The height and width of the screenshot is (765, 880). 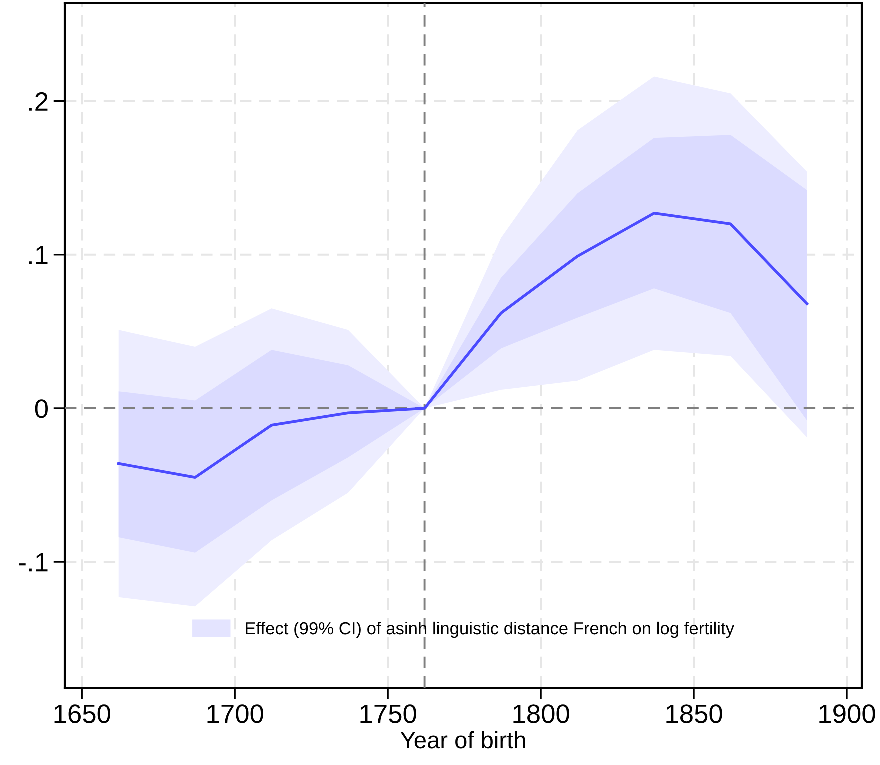 I want to click on y-tick-label: .1, so click(x=38, y=255).